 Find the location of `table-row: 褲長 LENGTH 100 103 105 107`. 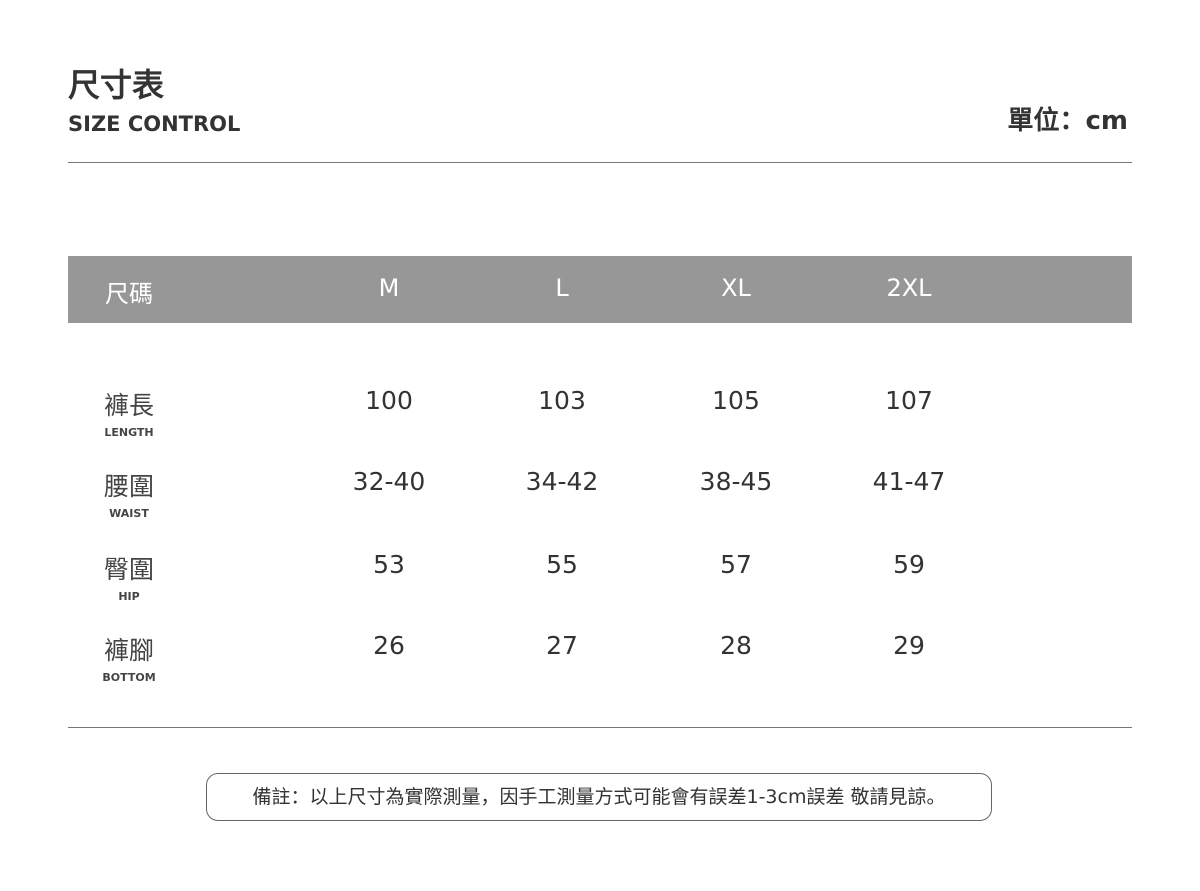

table-row: 褲長 LENGTH 100 103 105 107 is located at coordinates (600, 426).